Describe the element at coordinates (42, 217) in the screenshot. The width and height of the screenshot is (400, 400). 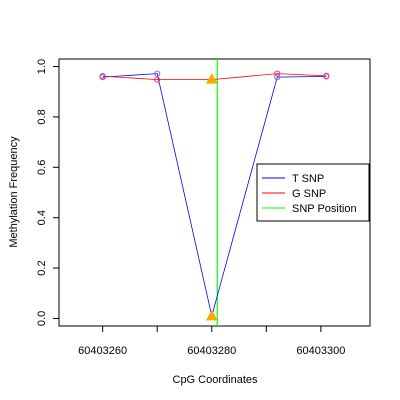
I see `y-tick-label: 0.4` at that location.